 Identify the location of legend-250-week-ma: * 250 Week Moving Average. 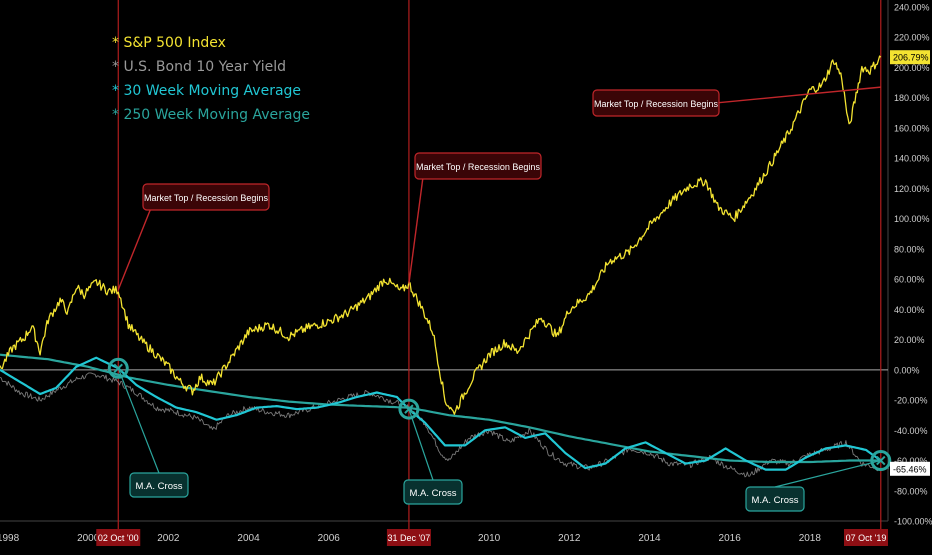
(211, 115).